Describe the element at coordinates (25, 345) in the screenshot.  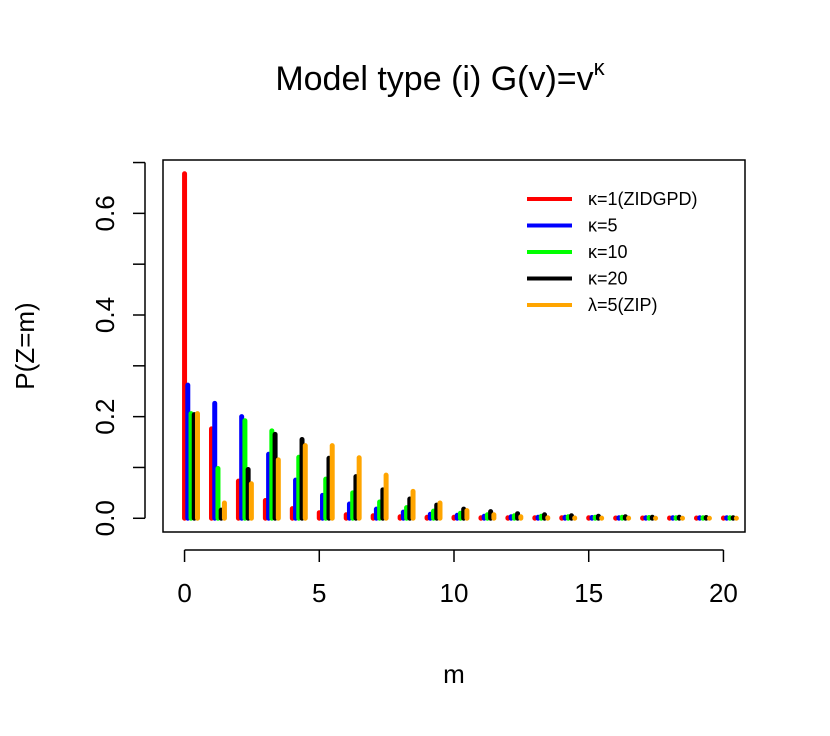
I see `y-axis-label: P(Z=m)` at that location.